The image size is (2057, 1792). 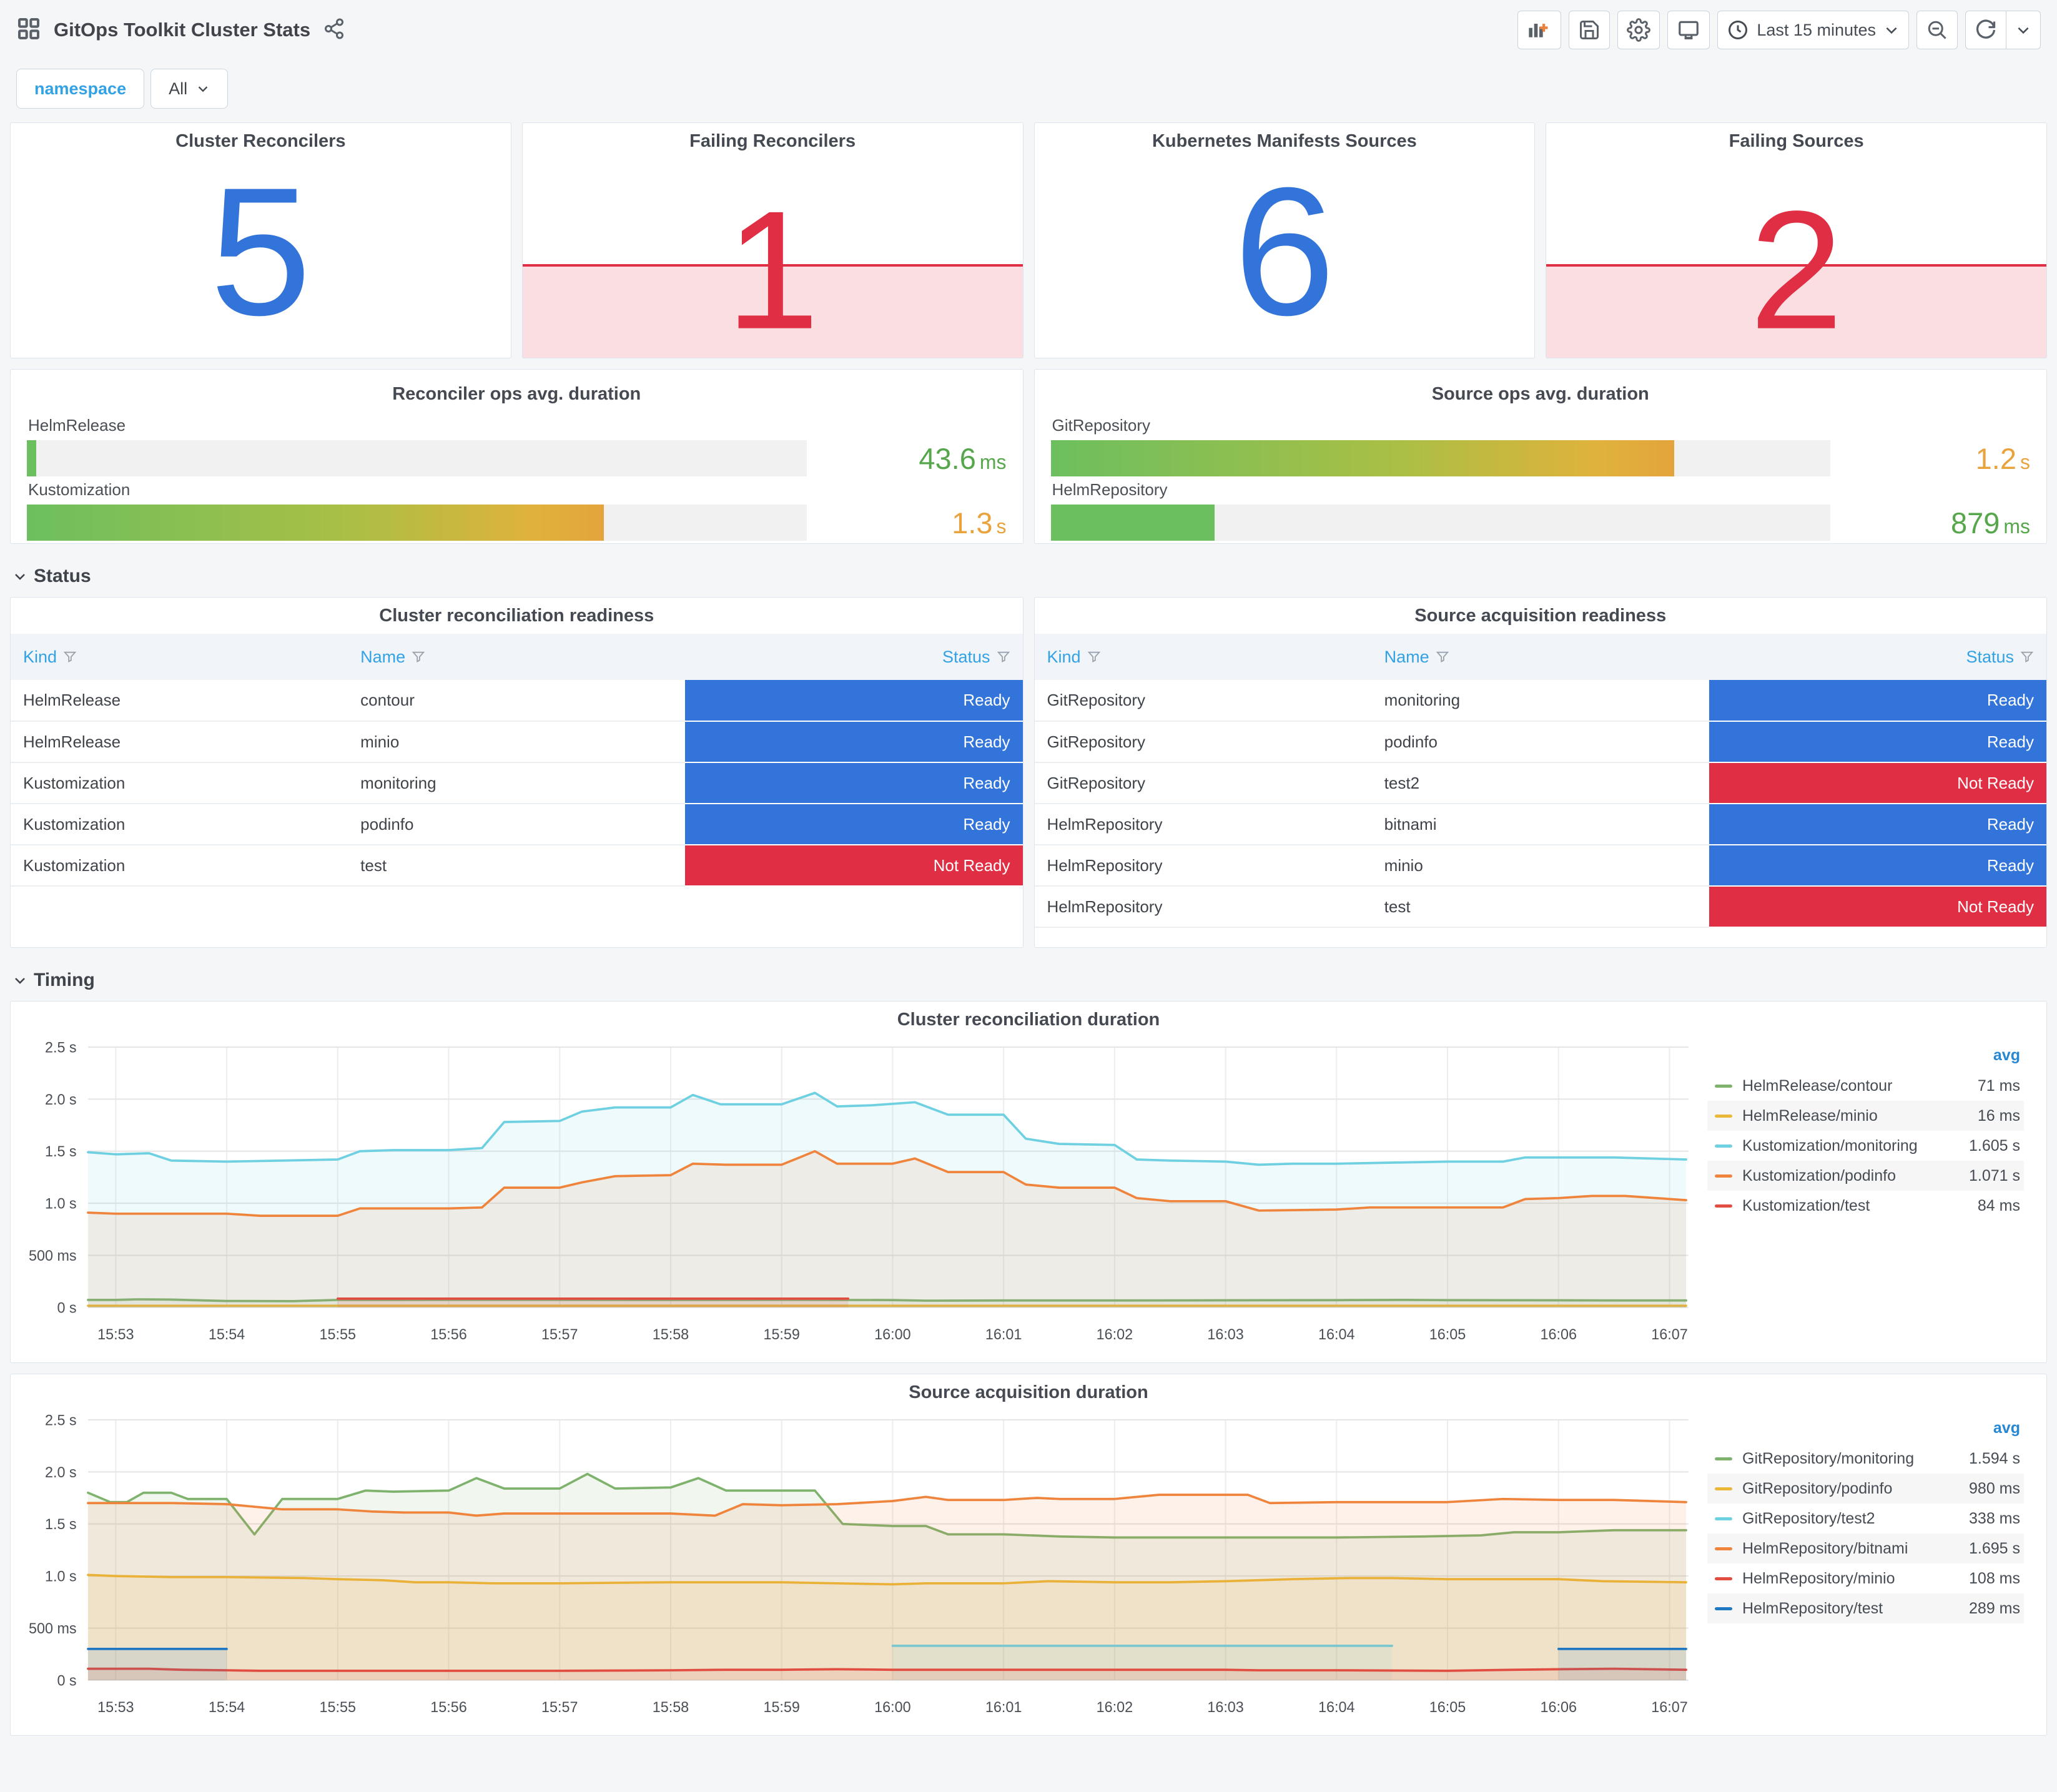 I want to click on stat-panel-title: Cluster Reconcilers, so click(x=260, y=140).